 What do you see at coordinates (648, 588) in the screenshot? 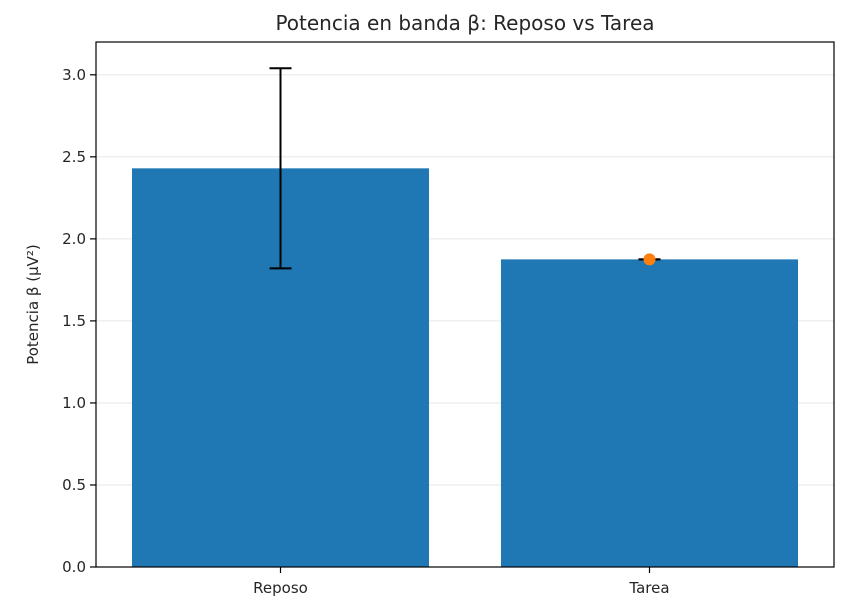
I see `x-tick-label: Tarea` at bounding box center [648, 588].